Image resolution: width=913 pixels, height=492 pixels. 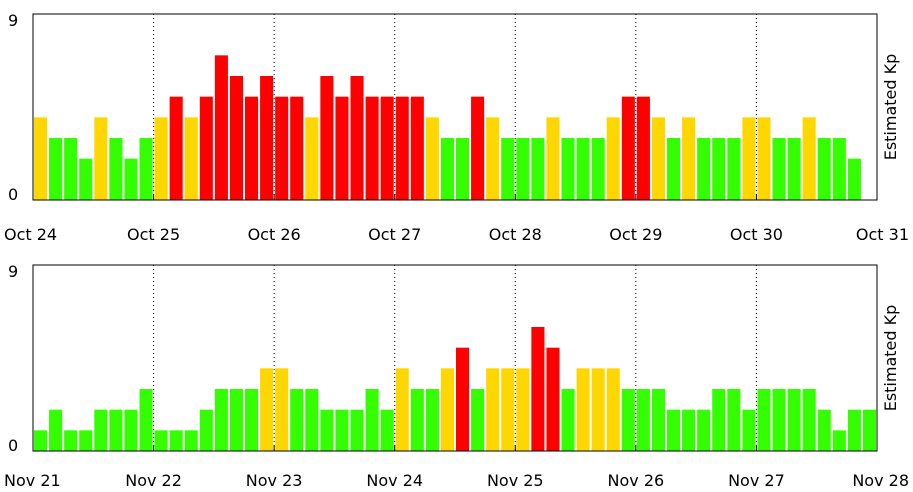 I want to click on x-tick-label: Nov 21, so click(x=32, y=480).